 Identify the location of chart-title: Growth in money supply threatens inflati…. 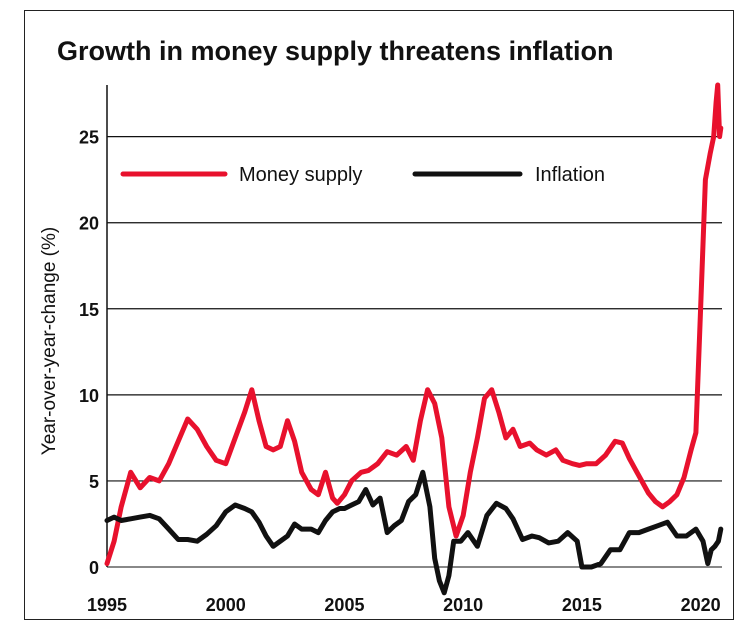
(335, 51).